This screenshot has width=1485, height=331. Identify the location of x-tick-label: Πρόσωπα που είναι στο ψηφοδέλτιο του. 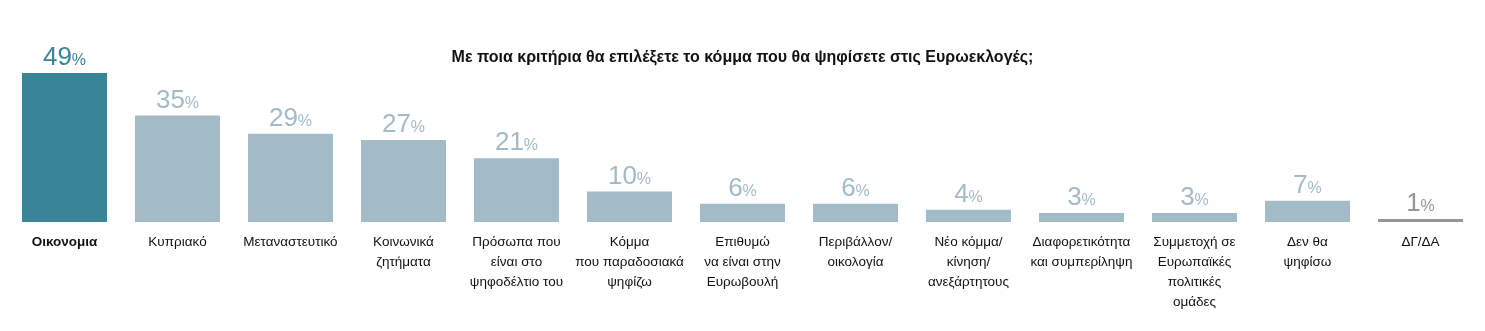
(516, 261).